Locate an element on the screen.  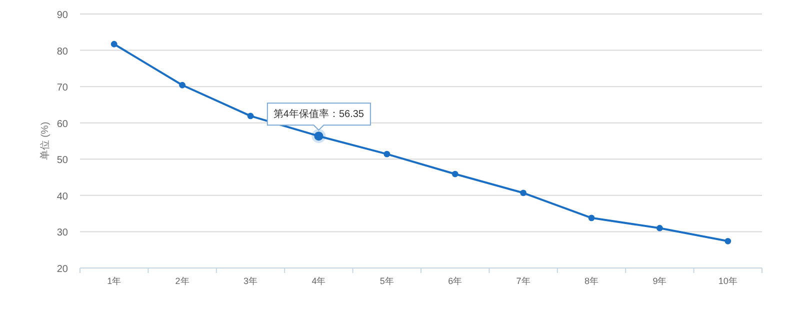
y-tick-label: 70 is located at coordinates (62, 88).